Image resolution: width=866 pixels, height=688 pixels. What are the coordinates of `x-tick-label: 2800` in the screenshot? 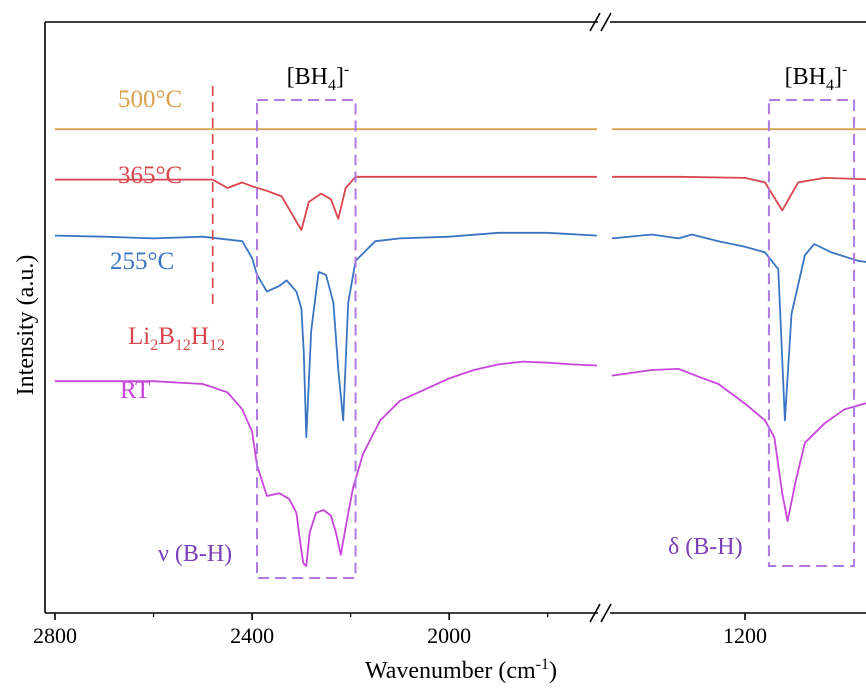 It's located at (55, 635).